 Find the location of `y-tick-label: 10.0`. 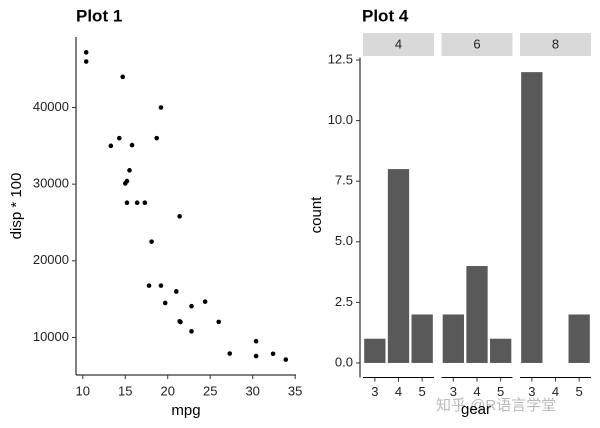

y-tick-label: 10.0 is located at coordinates (340, 119).